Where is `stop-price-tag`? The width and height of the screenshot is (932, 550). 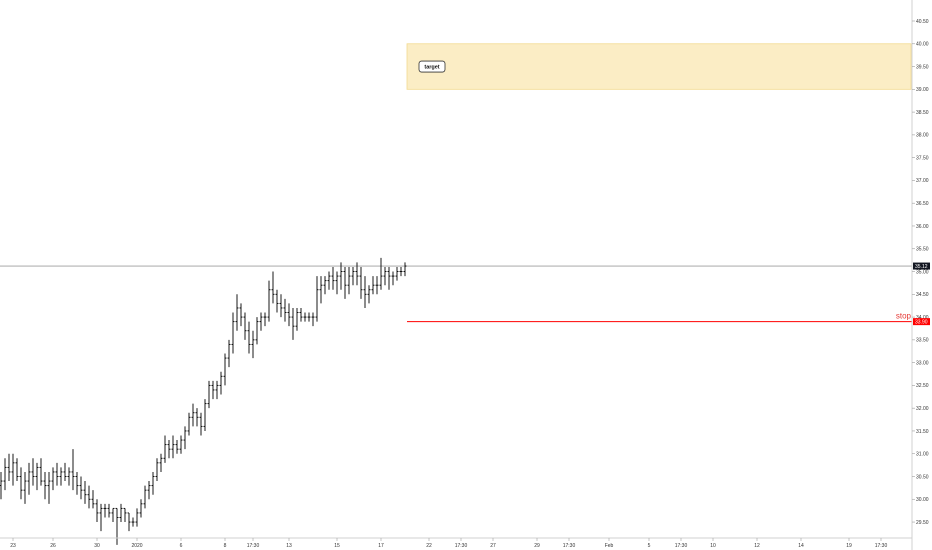 stop-price-tag is located at coordinates (921, 322).